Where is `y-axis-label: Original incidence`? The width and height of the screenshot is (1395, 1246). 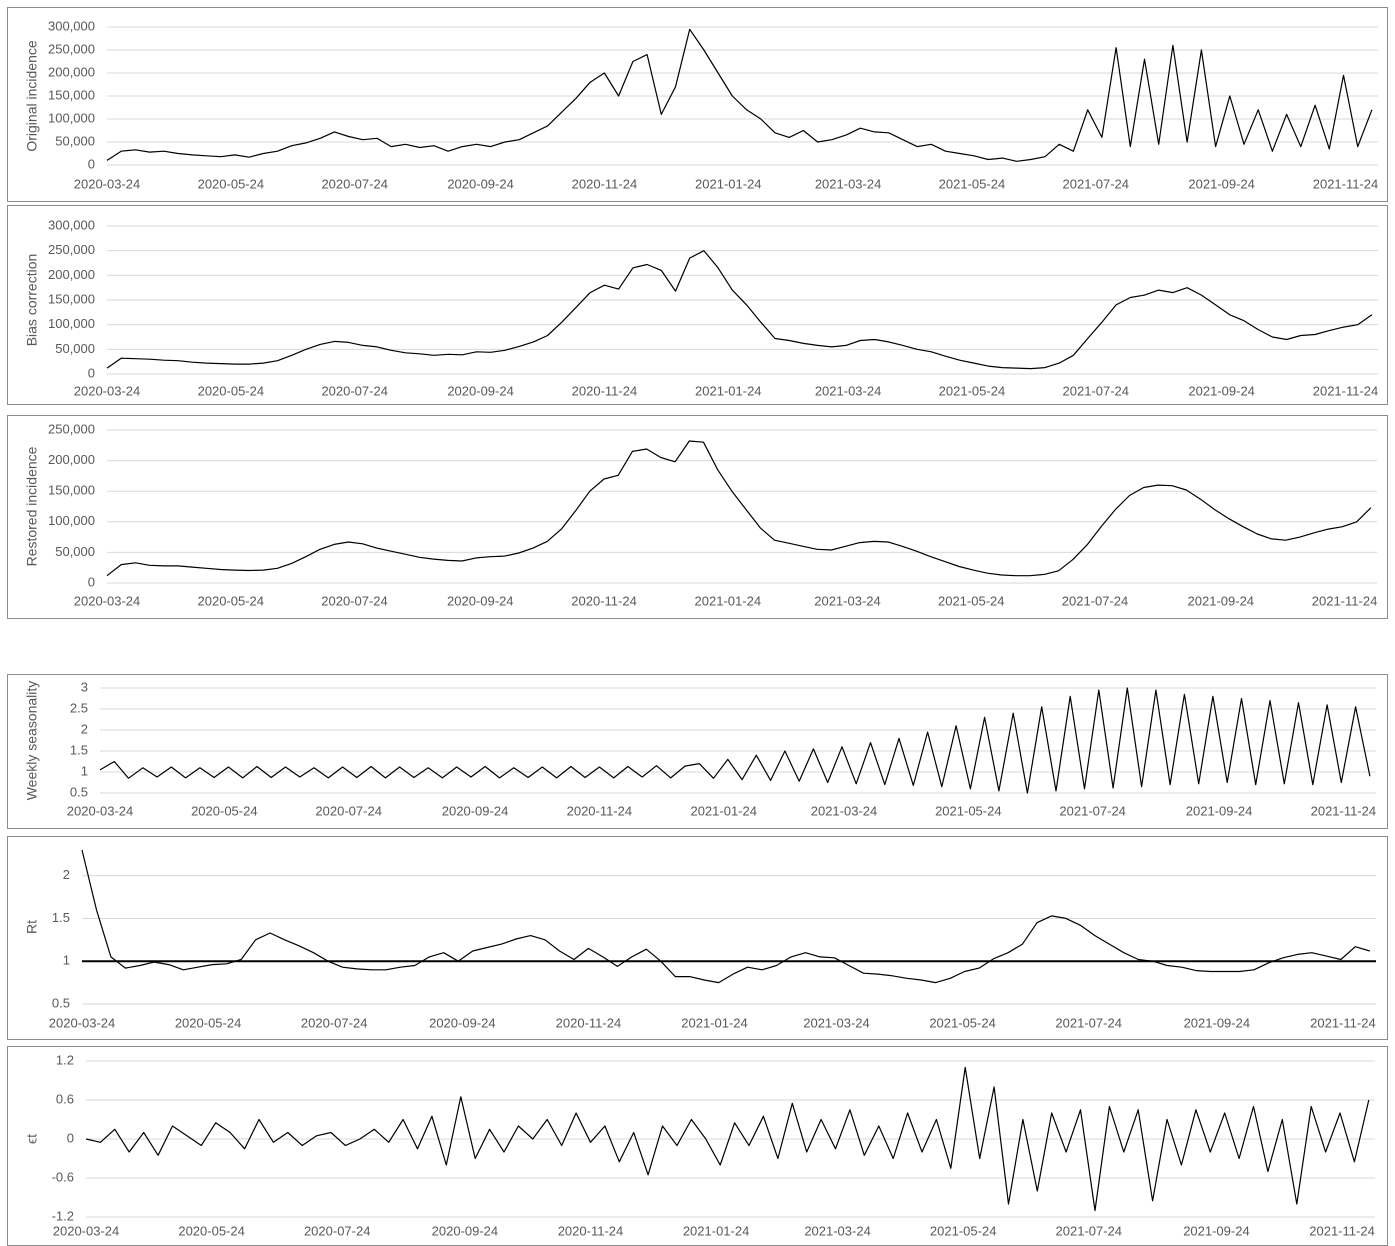
y-axis-label: Original incidence is located at coordinates (32, 95).